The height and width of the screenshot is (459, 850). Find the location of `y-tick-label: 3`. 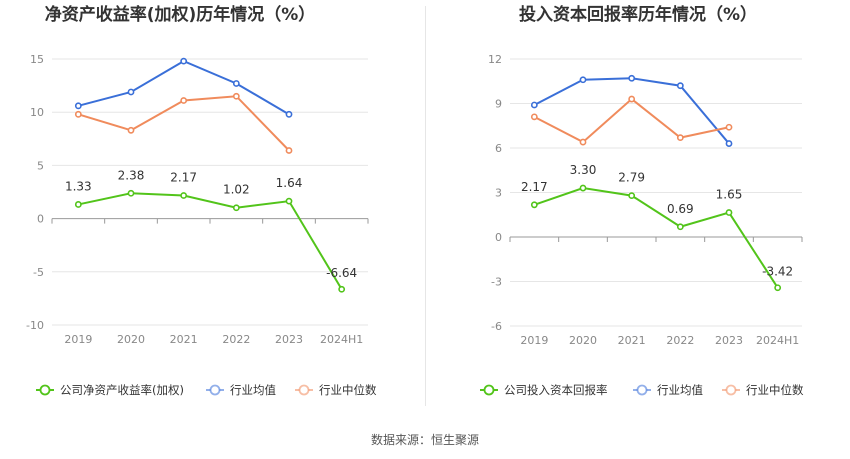

y-tick-label: 3 is located at coordinates (498, 193).